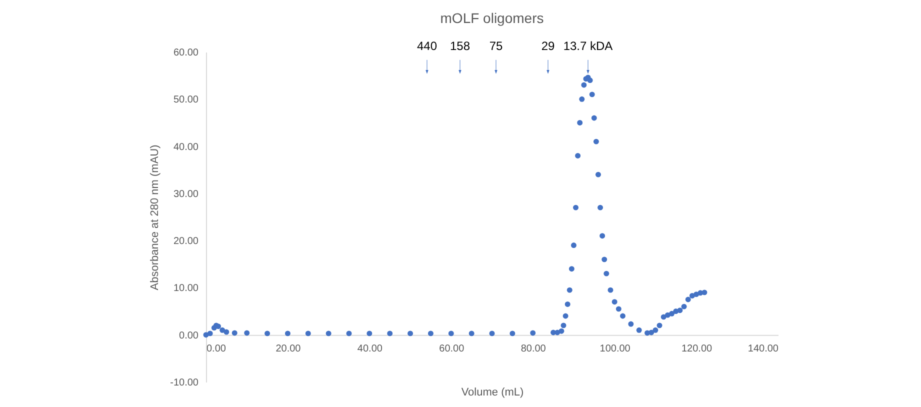 The image size is (921, 407). Describe the element at coordinates (548, 46) in the screenshot. I see `annotation: 29` at that location.